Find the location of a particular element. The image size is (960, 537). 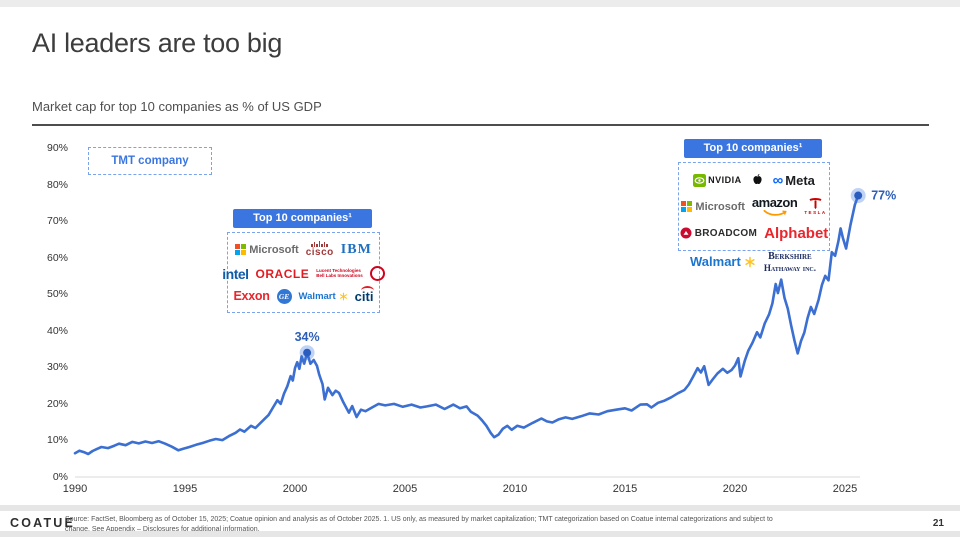

y-tick-60: 60% is located at coordinates (57, 257).